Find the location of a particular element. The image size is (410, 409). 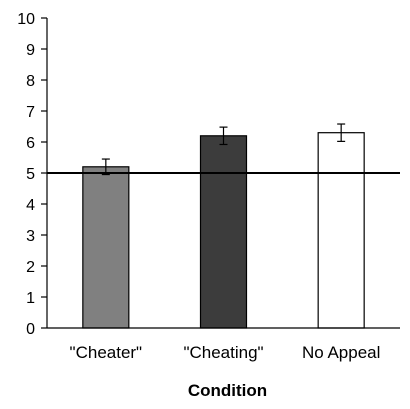

category-label: No Appeal is located at coordinates (341, 352).